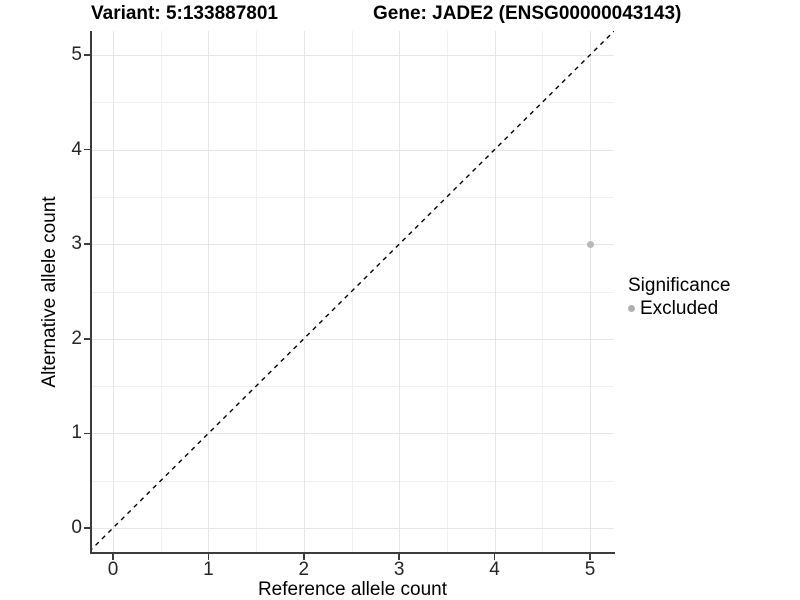 The image size is (800, 600). What do you see at coordinates (352, 553) in the screenshot?
I see `x-axis-line` at bounding box center [352, 553].